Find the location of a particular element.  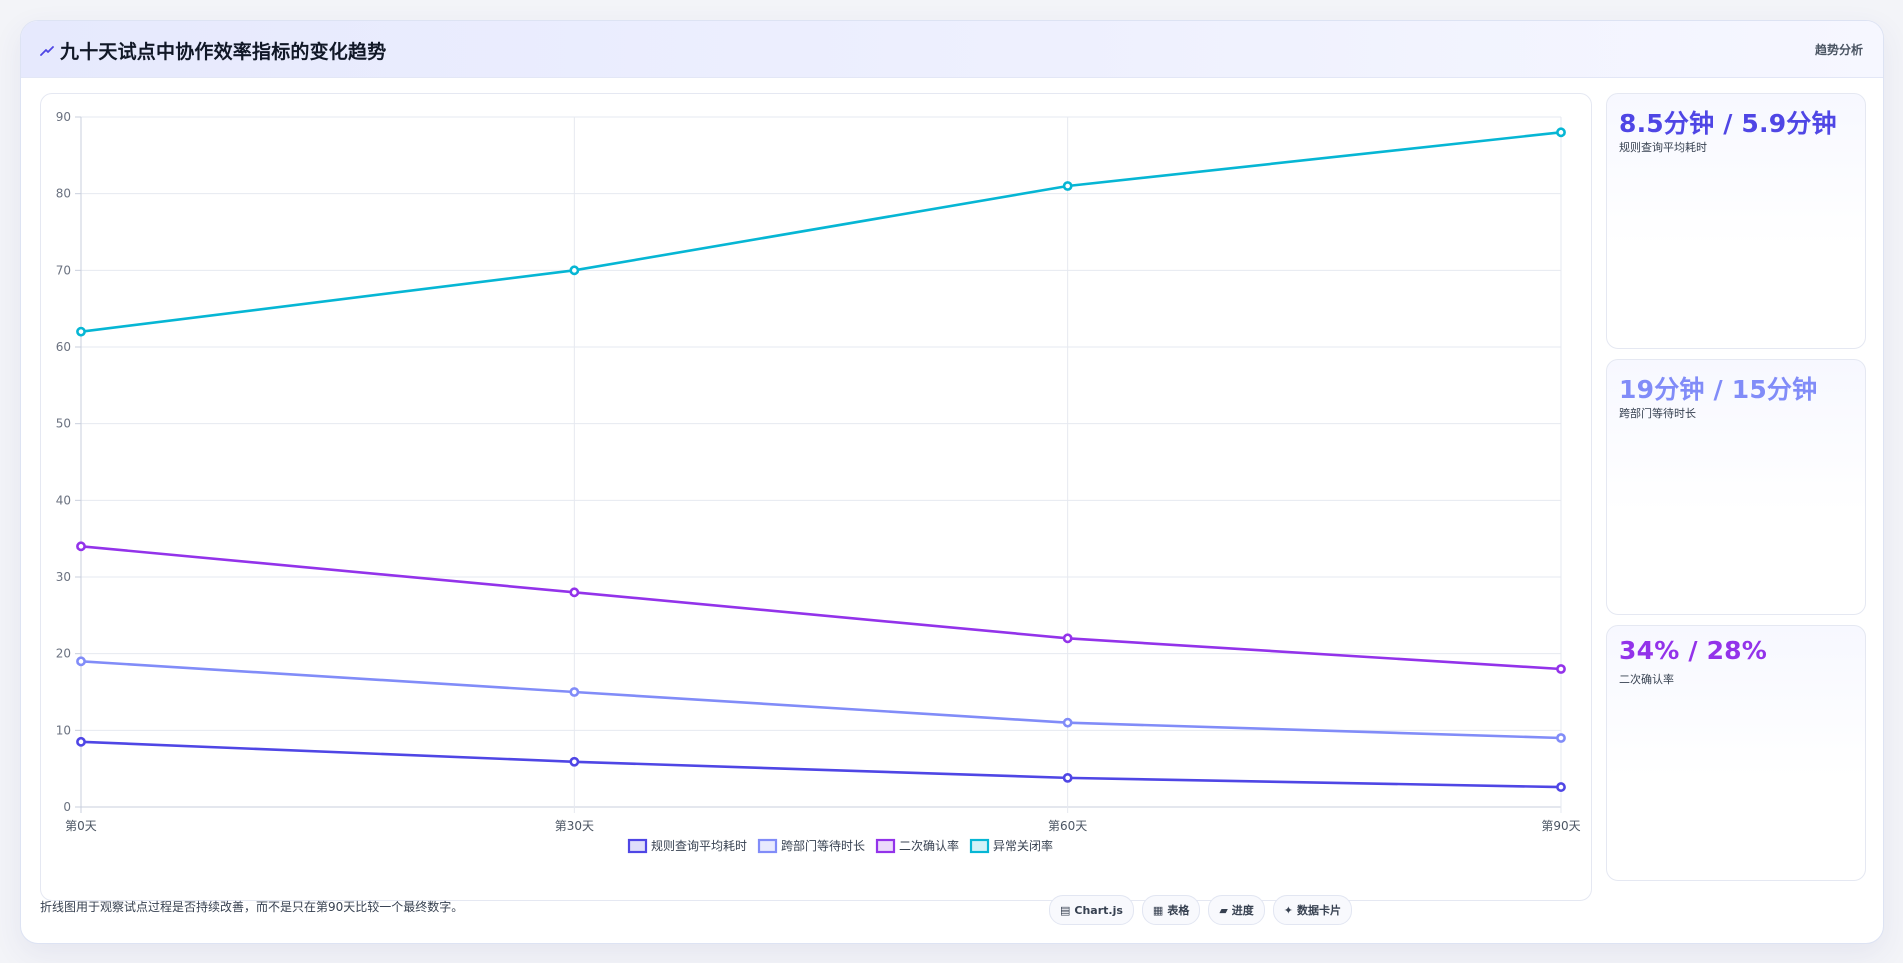

footer-buttons: ▤ Chart.js ▦ 表格 ▰ 进度 ✦ 数据卡片 is located at coordinates (1201, 910).